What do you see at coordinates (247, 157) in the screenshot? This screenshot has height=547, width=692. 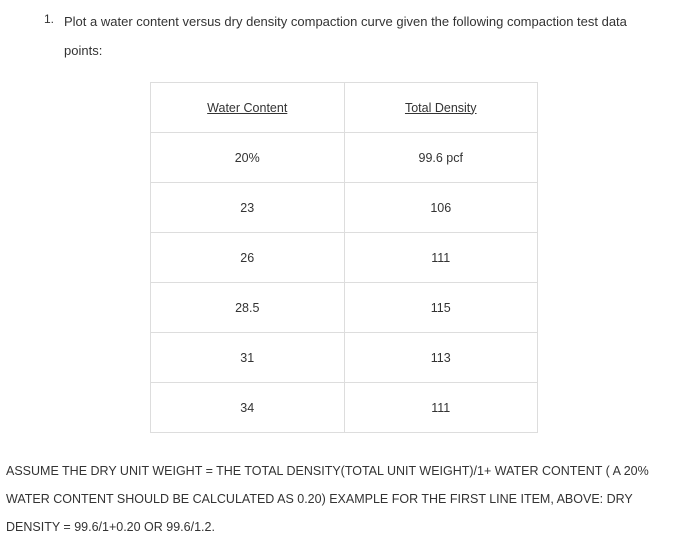 I see `table-cell: 20%` at bounding box center [247, 157].